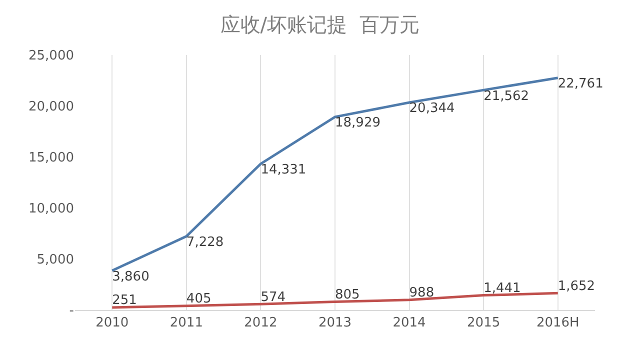  Describe the element at coordinates (51, 107) in the screenshot. I see `y-tick-label: 20,000` at that location.